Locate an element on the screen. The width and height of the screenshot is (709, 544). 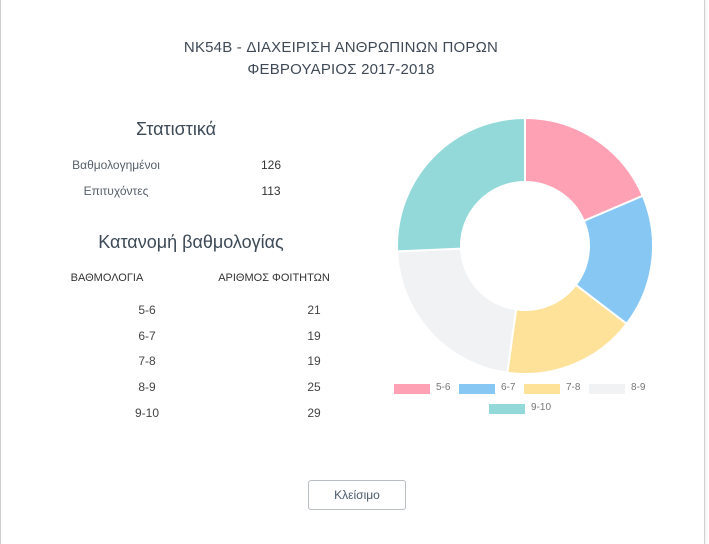
legend-label: 5-6 is located at coordinates (443, 387).